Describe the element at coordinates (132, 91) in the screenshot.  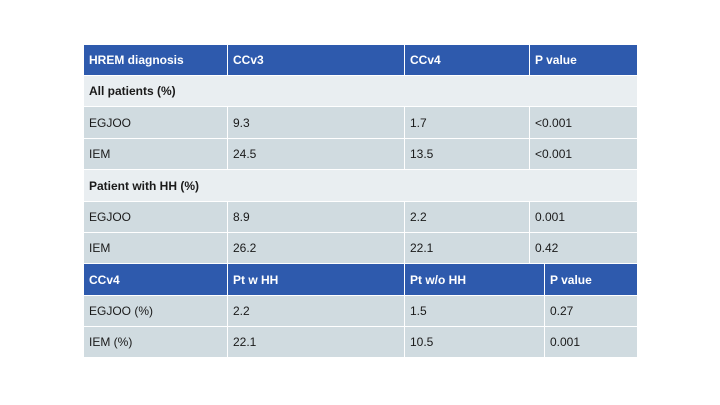
I see `section-label: All patients (%)` at that location.